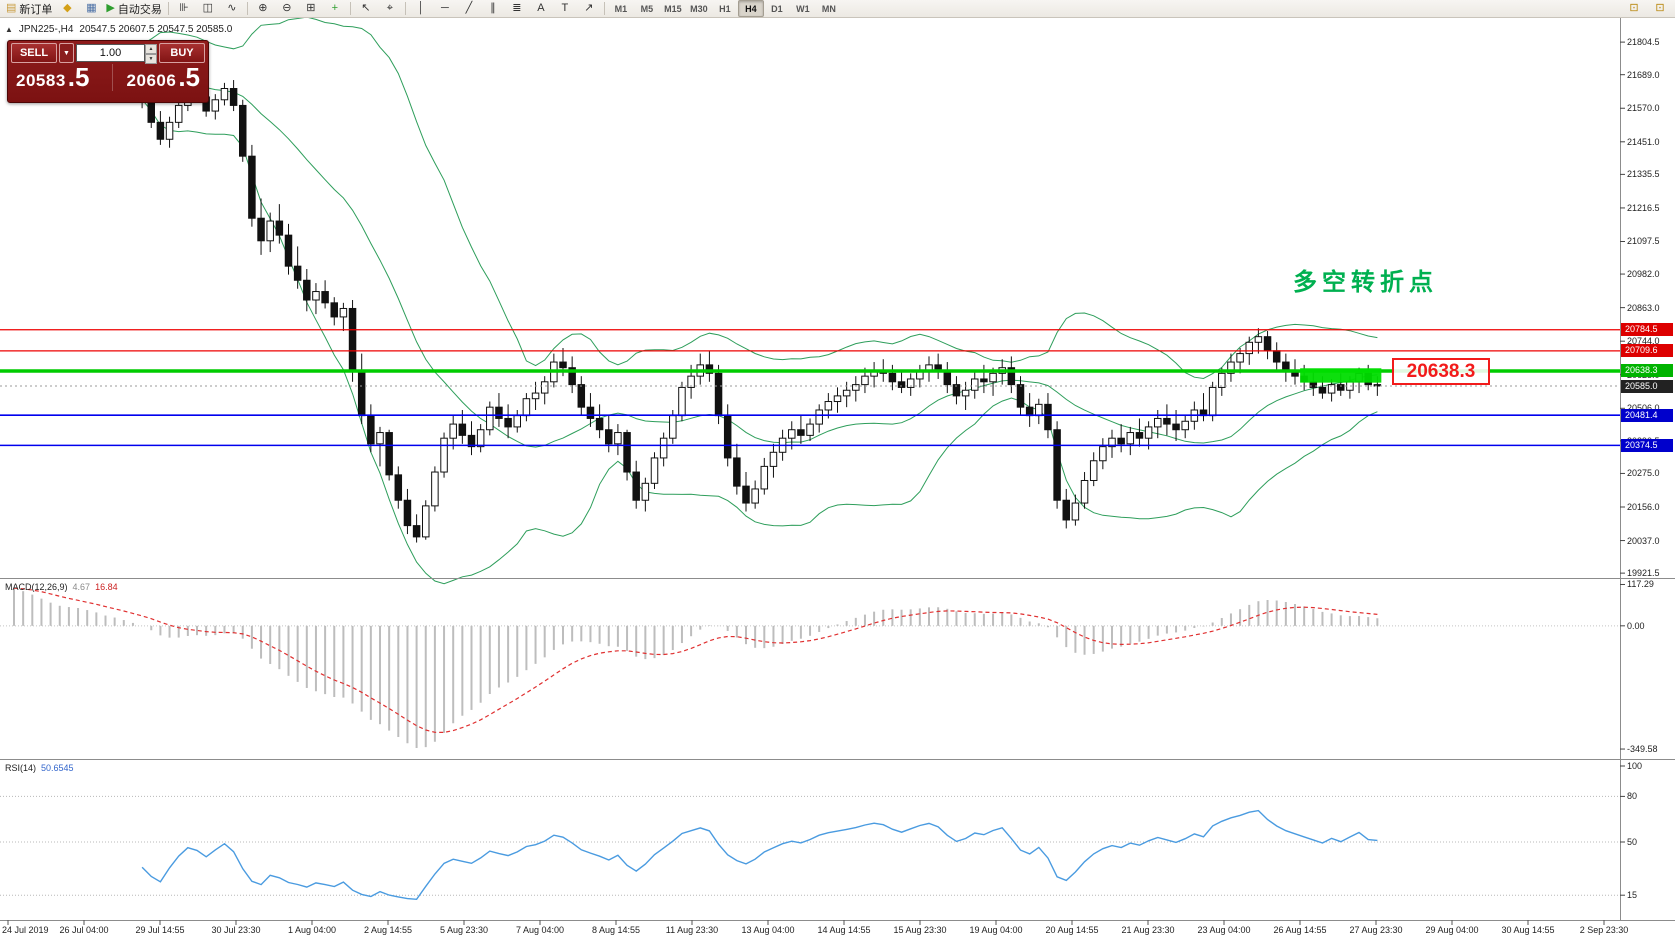 Image resolution: width=1675 pixels, height=945 pixels. What do you see at coordinates (11, 8) in the screenshot?
I see `new-order-icon: ▤` at bounding box center [11, 8].